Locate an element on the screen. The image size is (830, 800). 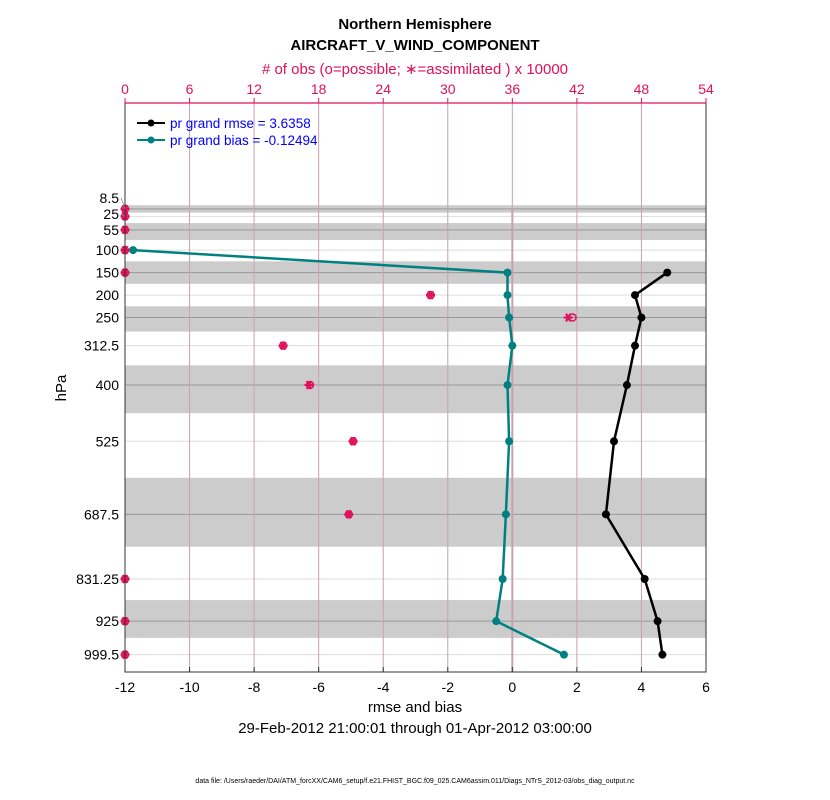
x-axis-label: rmse and bias is located at coordinates (415, 707).